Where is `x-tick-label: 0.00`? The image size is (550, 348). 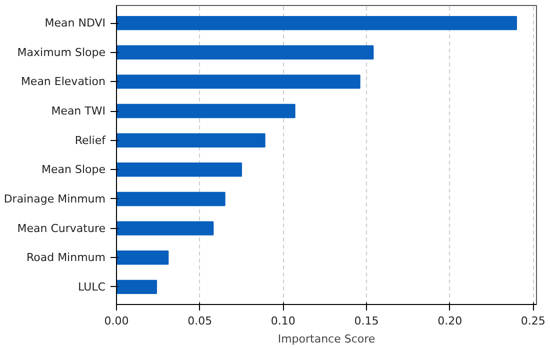 x-tick-label: 0.00 is located at coordinates (116, 321).